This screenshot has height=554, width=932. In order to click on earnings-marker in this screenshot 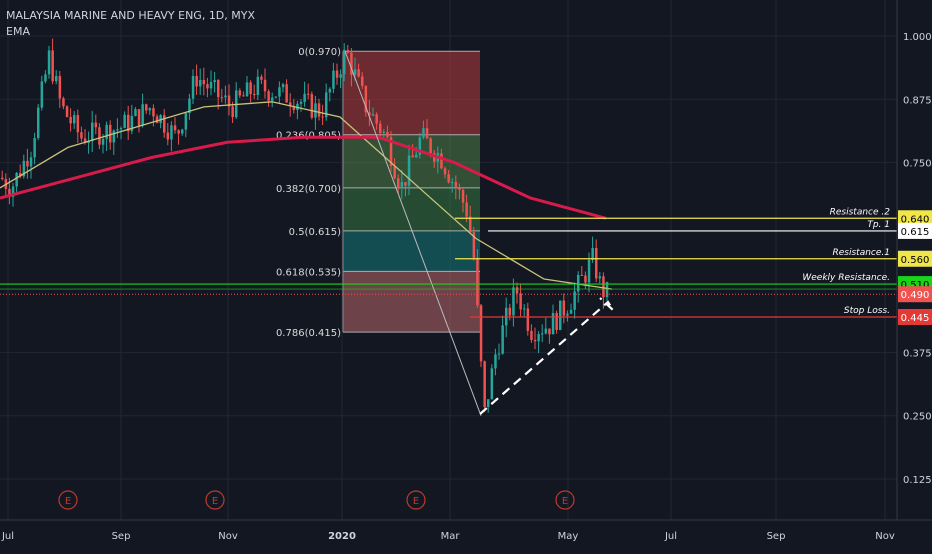, I will do `click(68, 500)`.